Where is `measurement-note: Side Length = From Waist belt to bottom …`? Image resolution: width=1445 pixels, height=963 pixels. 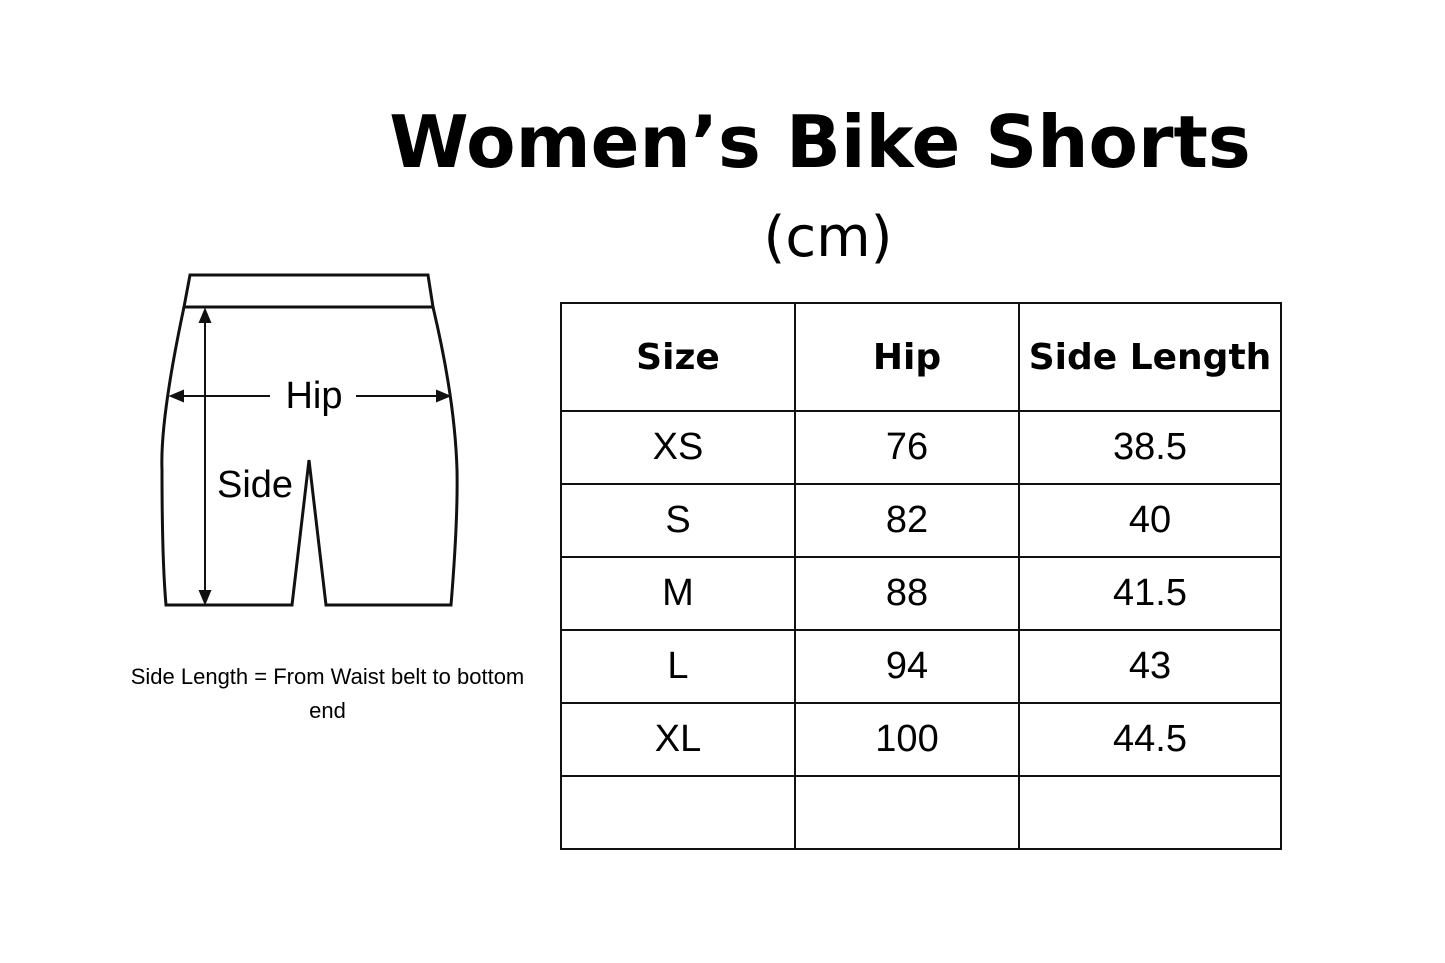
measurement-note: Side Length = From Waist belt to bottom … is located at coordinates (327, 693).